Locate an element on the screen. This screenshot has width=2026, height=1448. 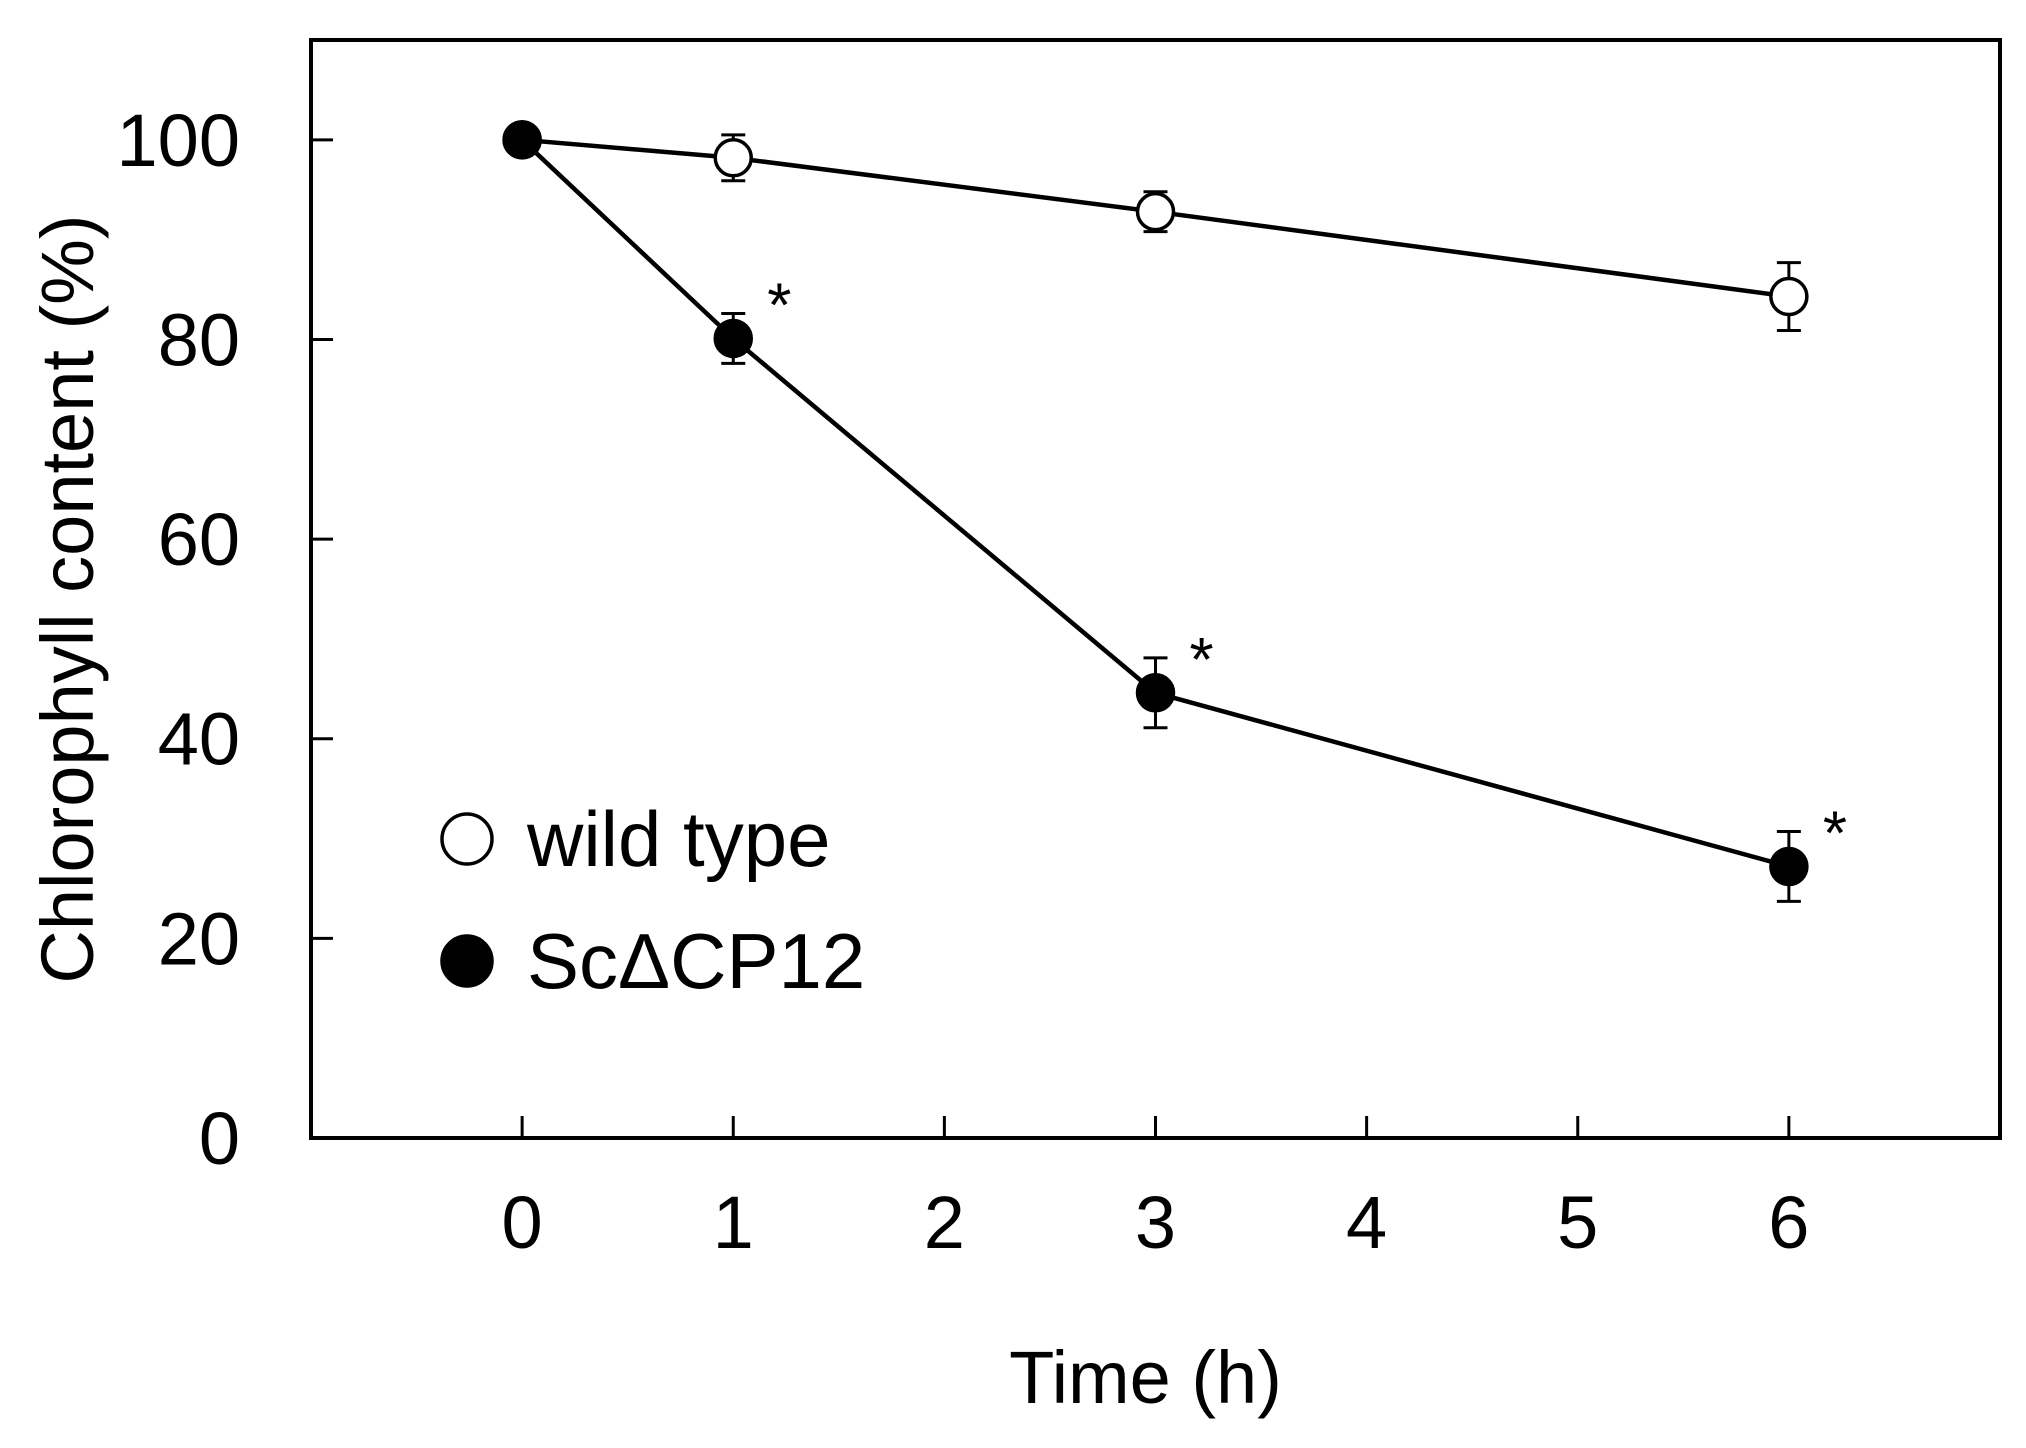
data-point-sc-cp12-t3 is located at coordinates (1155, 693).